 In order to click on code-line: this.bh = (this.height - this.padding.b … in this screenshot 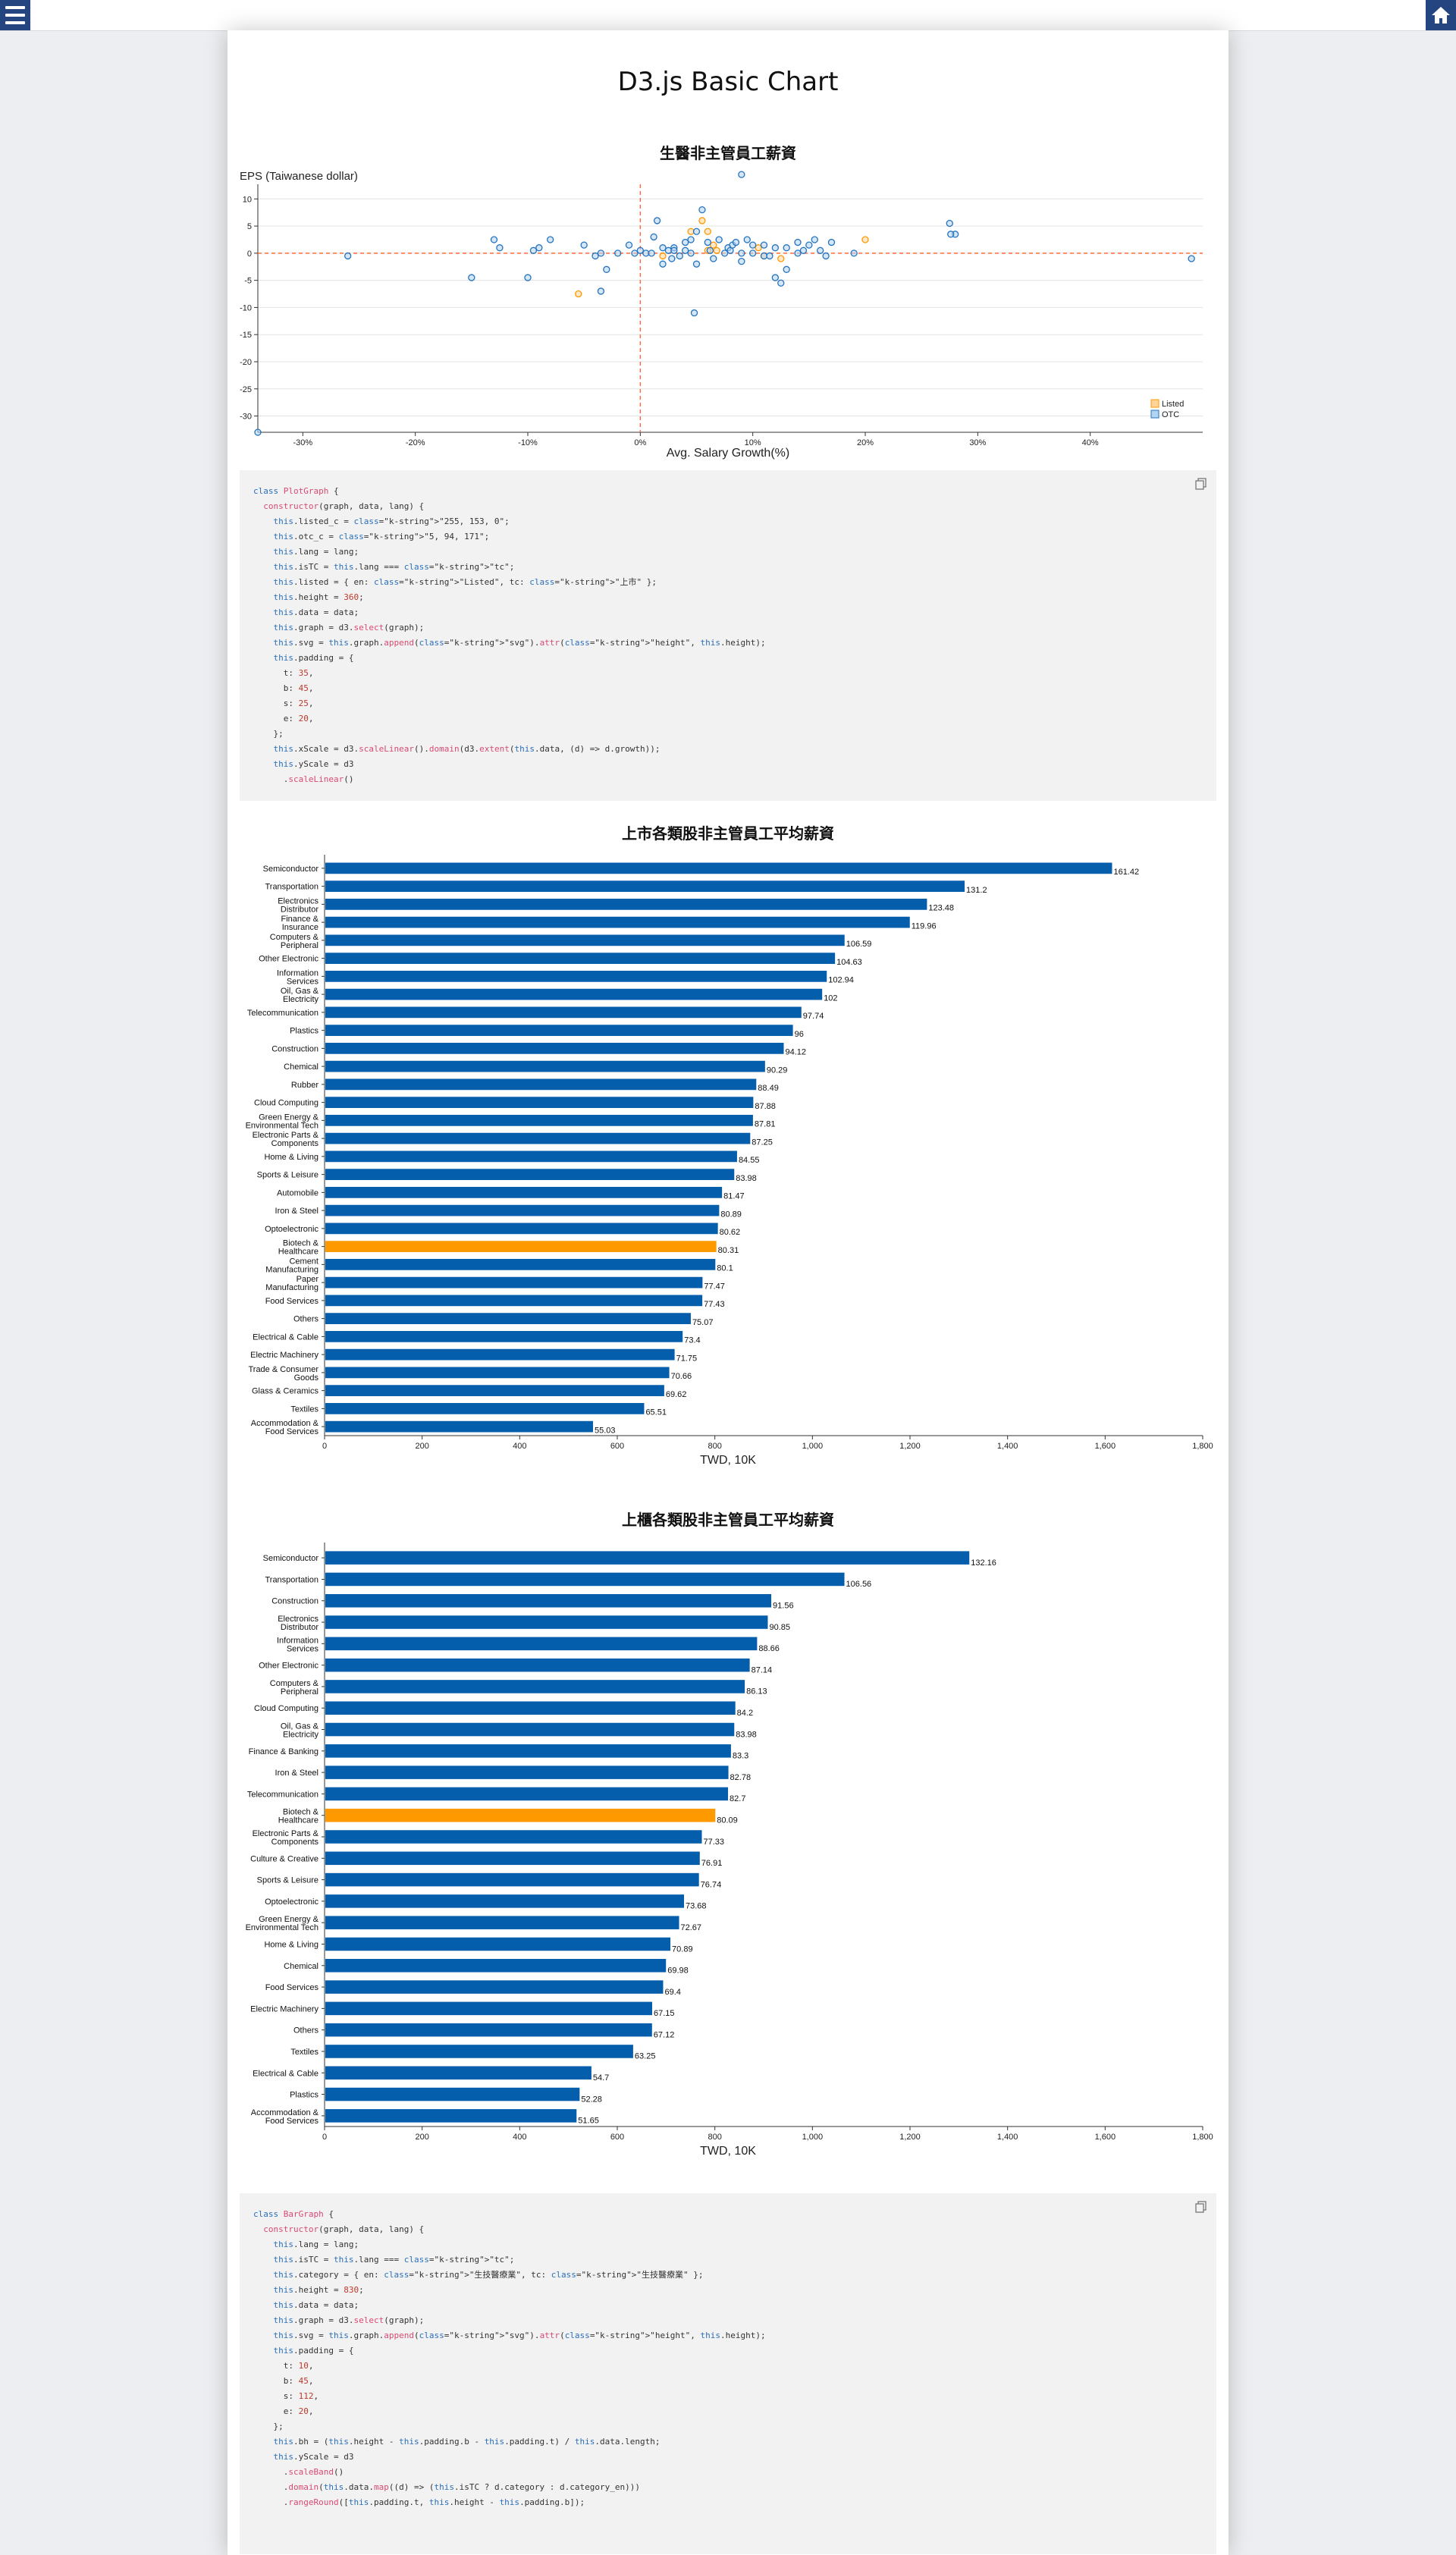, I will do `click(467, 2442)`.